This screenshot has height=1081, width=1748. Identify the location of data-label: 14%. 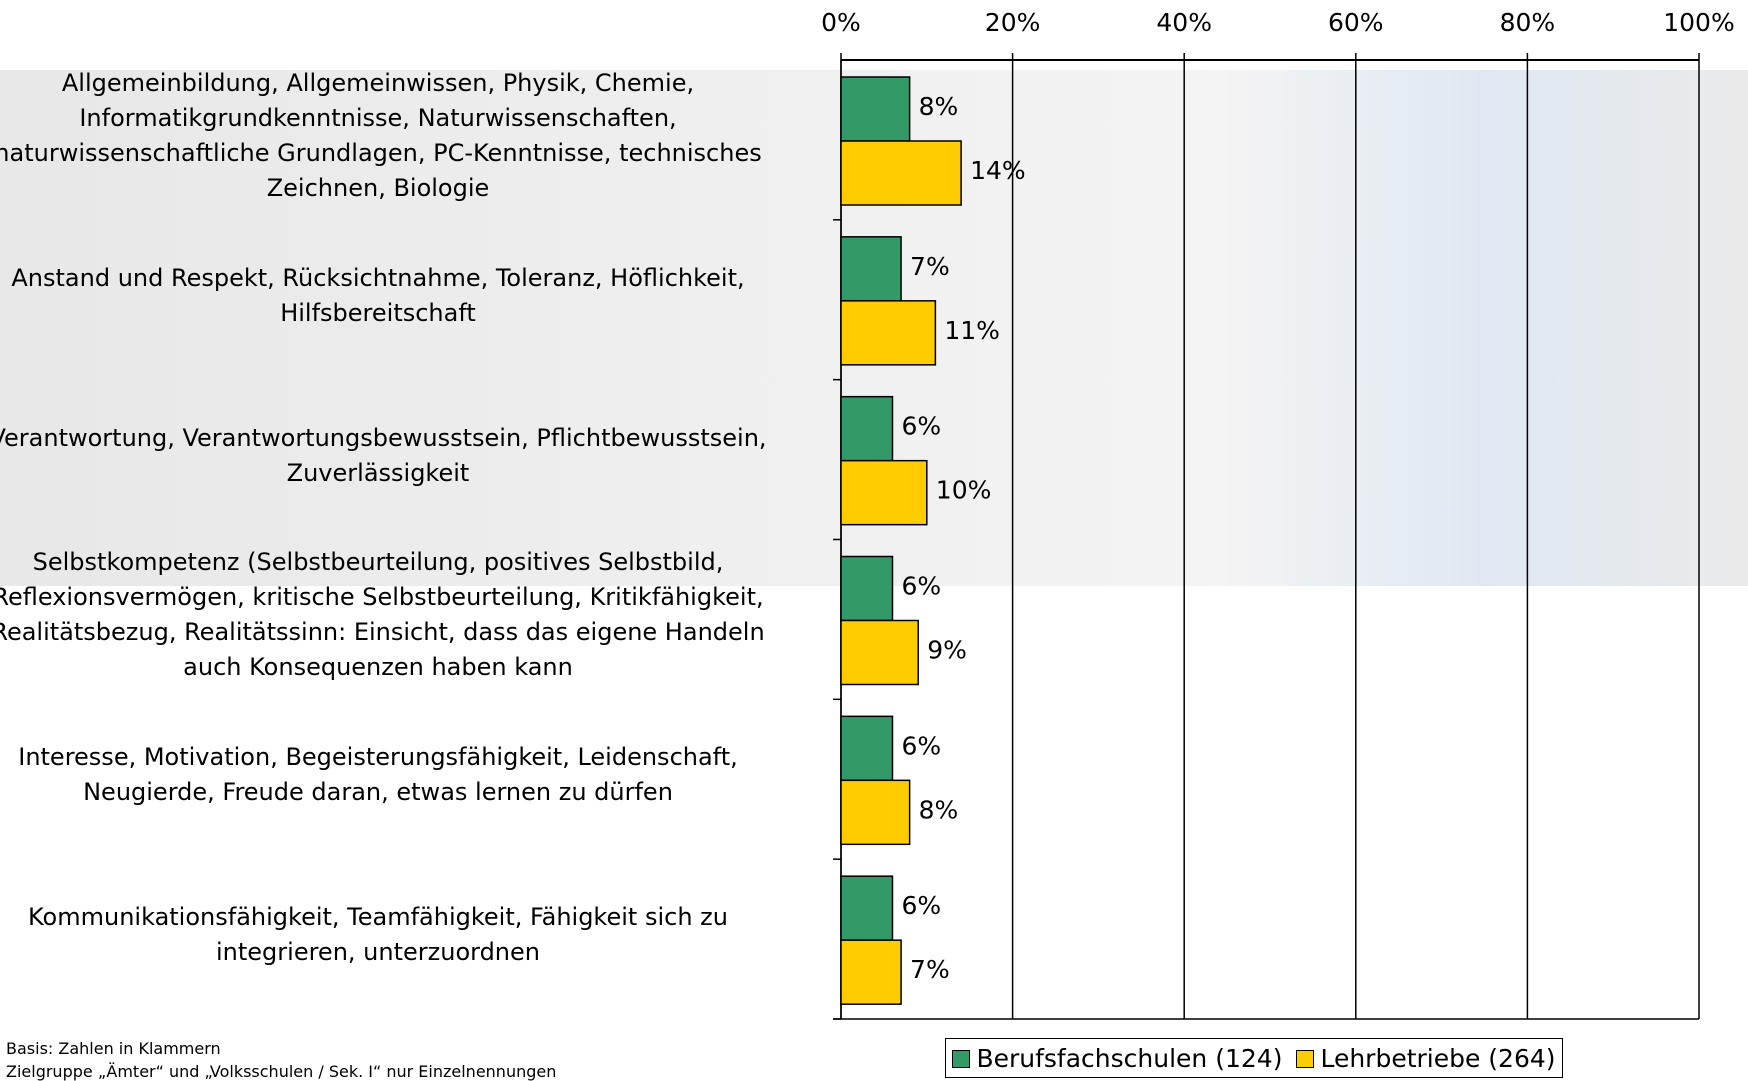
(998, 170).